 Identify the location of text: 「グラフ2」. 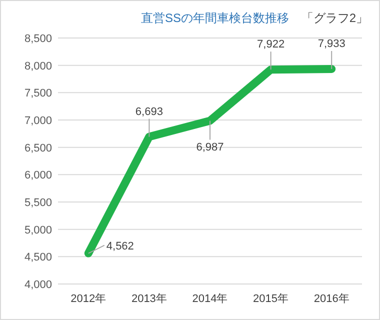
(334, 18).